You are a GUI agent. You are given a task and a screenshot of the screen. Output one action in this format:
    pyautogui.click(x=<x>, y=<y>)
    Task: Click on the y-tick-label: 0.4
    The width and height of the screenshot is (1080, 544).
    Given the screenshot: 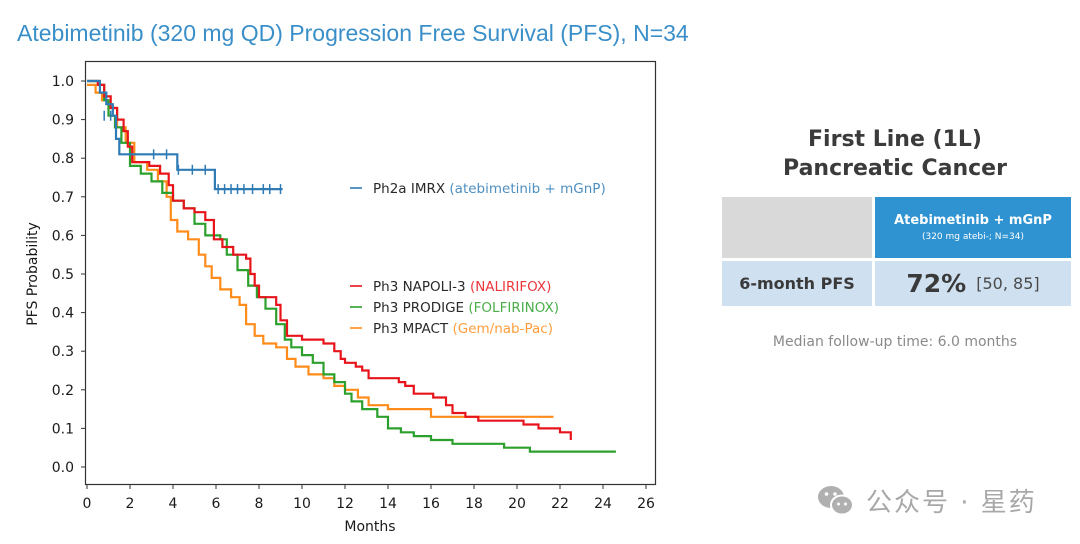 What is the action you would take?
    pyautogui.click(x=63, y=314)
    